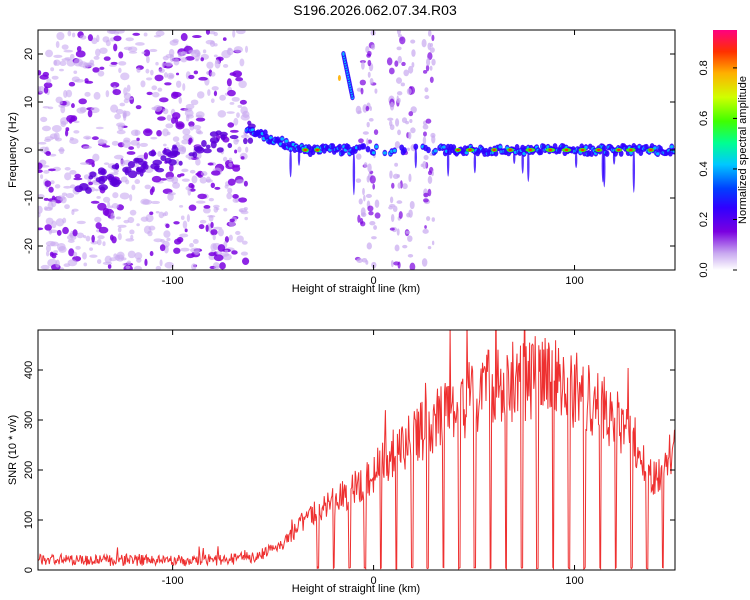 This screenshot has width=750, height=600. Describe the element at coordinates (29, 470) in the screenshot. I see `snr-y-tick-label: 200` at that location.